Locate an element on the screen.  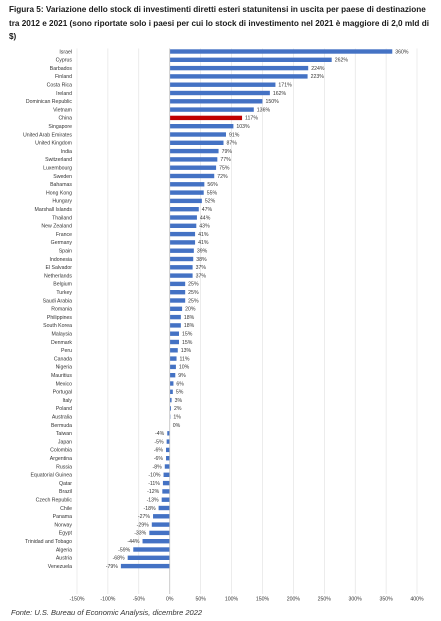
value-label: -12% is located at coordinates (153, 492).